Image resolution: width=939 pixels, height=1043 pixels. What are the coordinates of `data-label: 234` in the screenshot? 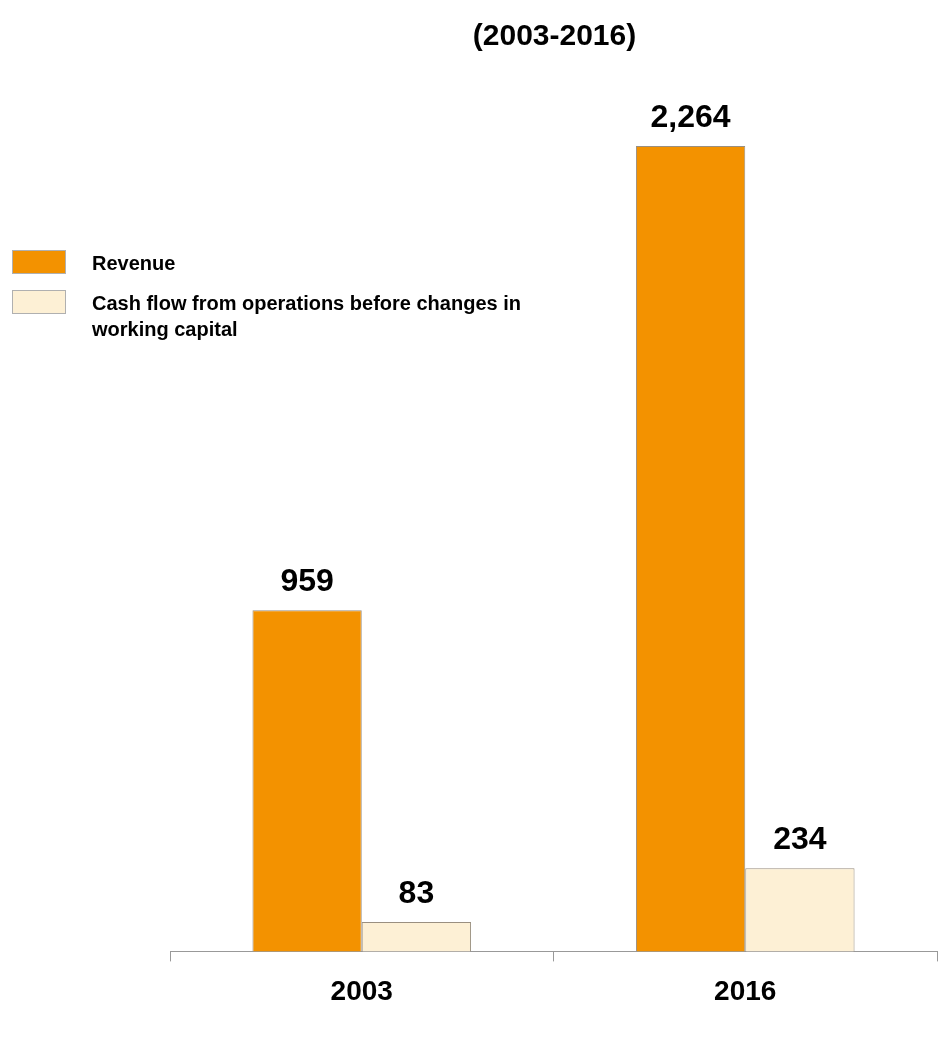 It's located at (800, 838).